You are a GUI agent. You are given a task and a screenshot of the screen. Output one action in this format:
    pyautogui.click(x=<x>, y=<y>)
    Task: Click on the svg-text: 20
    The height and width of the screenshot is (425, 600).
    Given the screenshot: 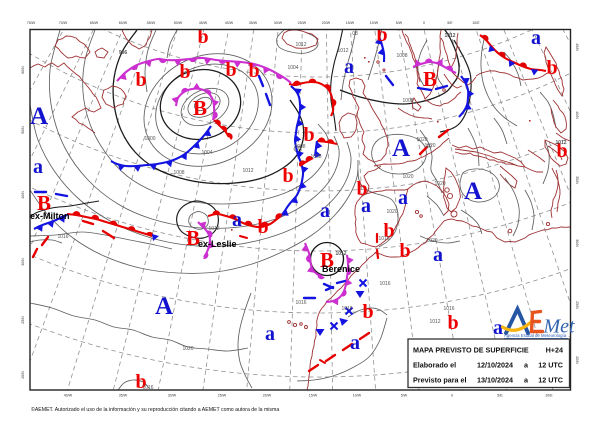 What is the action you would take?
    pyautogui.click(x=429, y=147)
    